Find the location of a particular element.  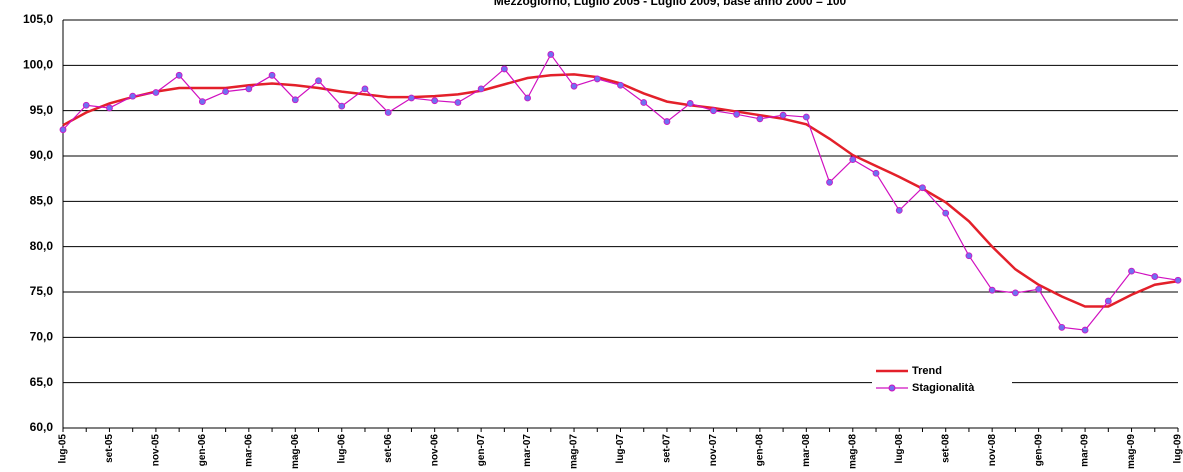

y-tick-label: 80,0 is located at coordinates (42, 246).